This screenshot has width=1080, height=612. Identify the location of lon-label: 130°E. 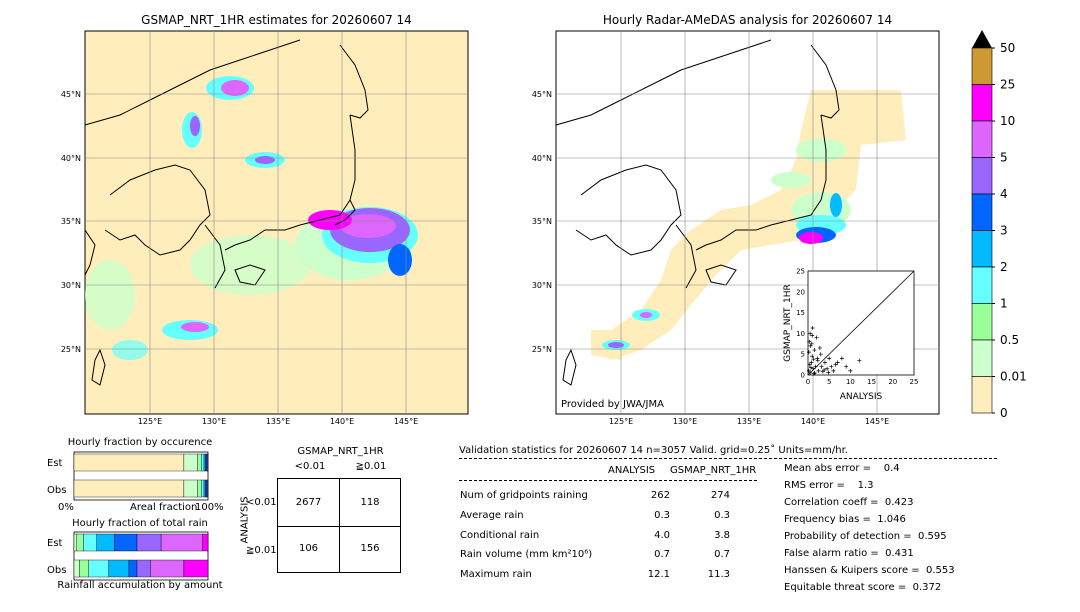
(685, 421).